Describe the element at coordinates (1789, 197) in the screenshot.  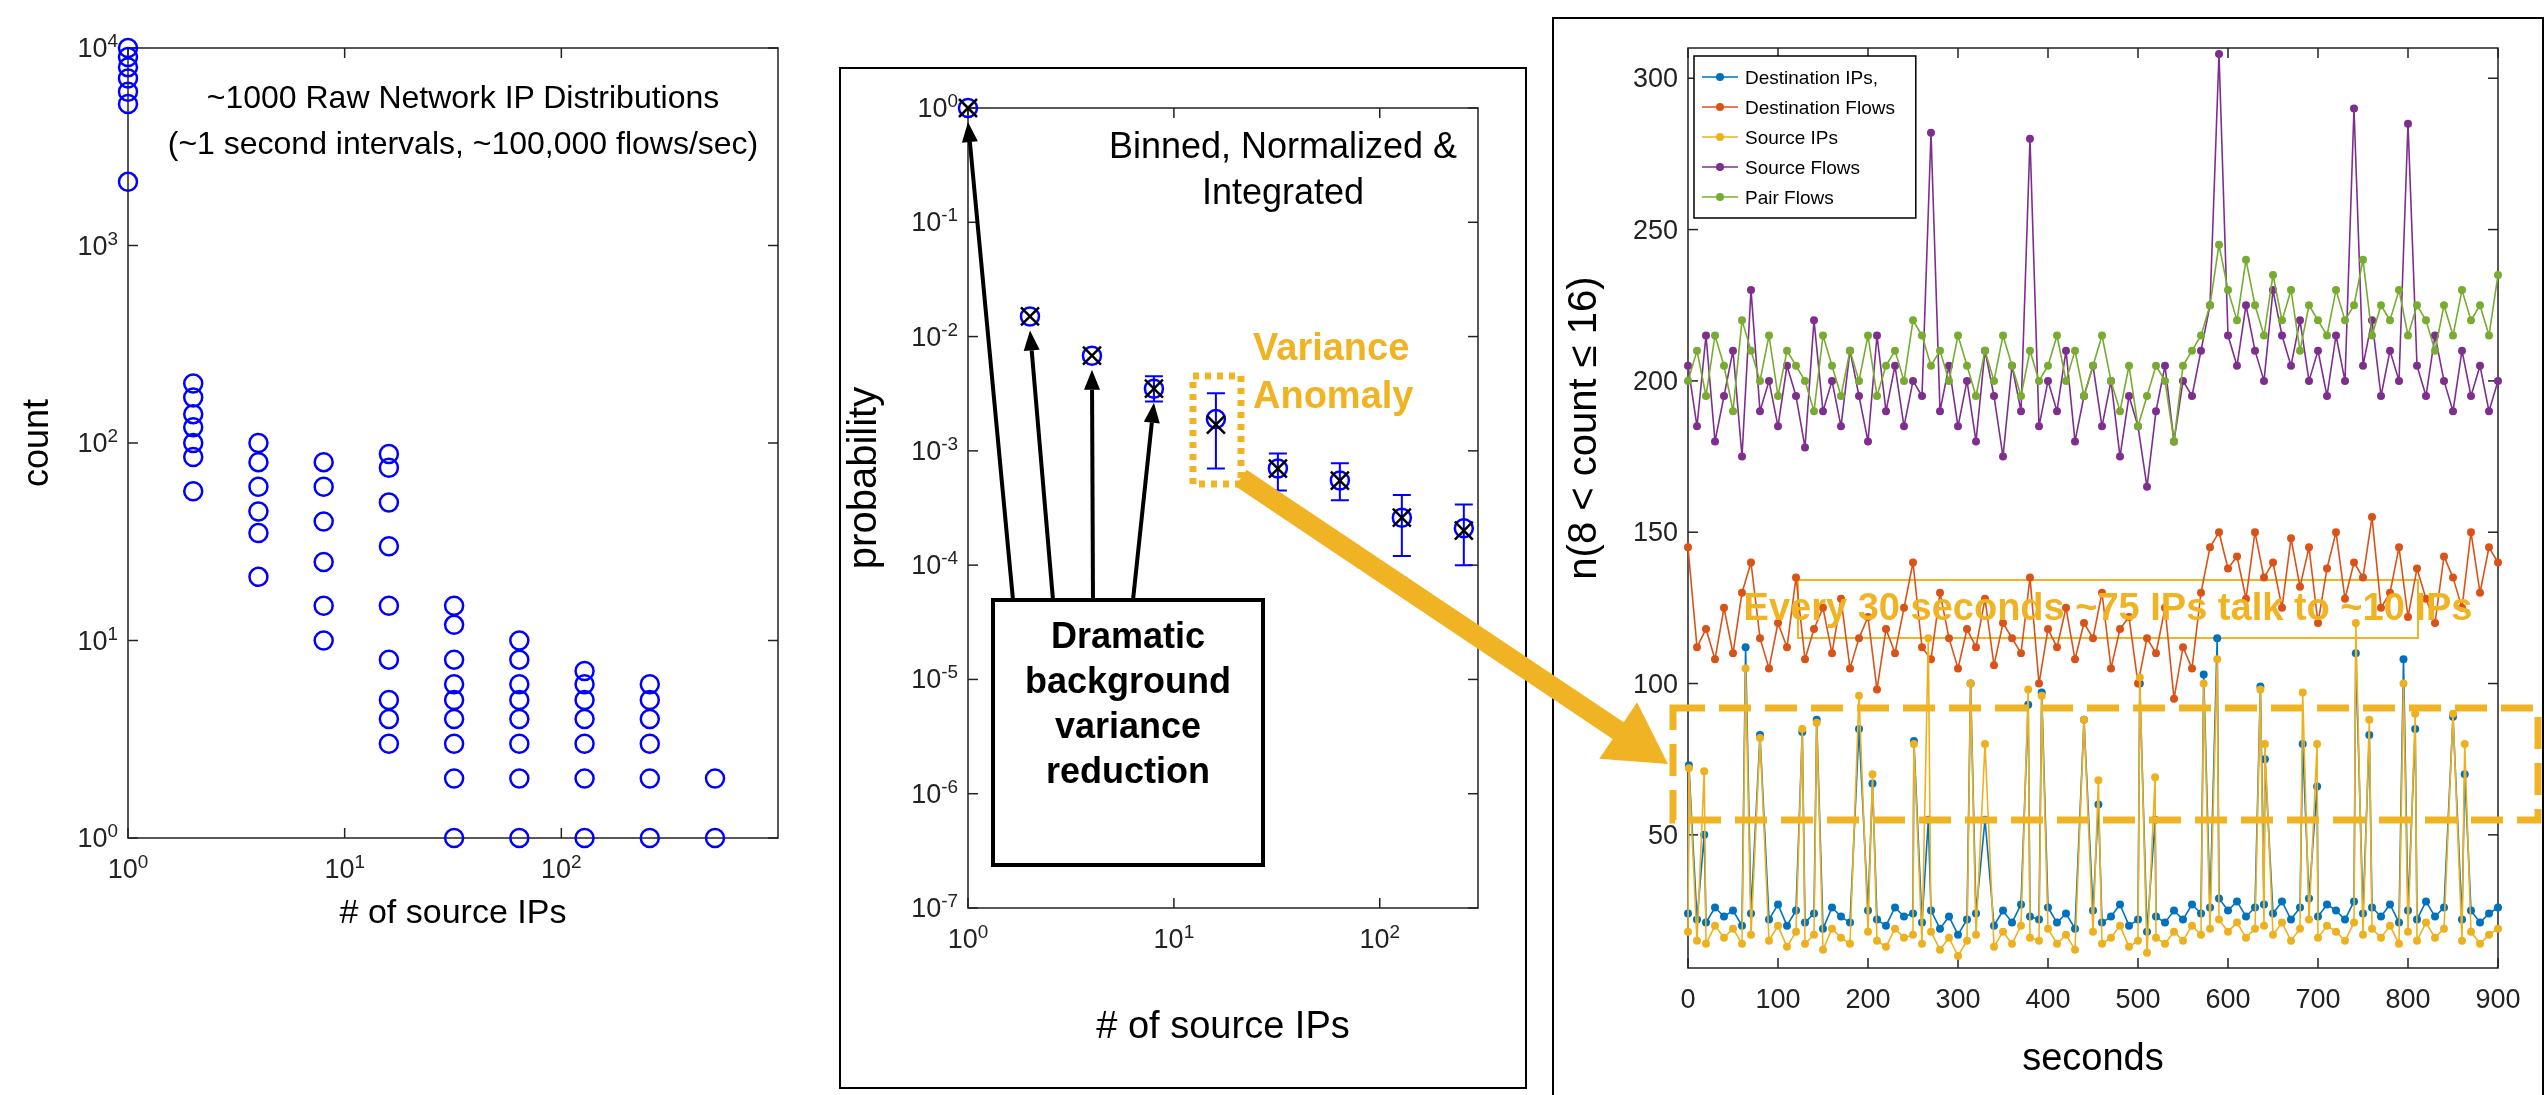
I see `legend-label: Pair Flows` at that location.